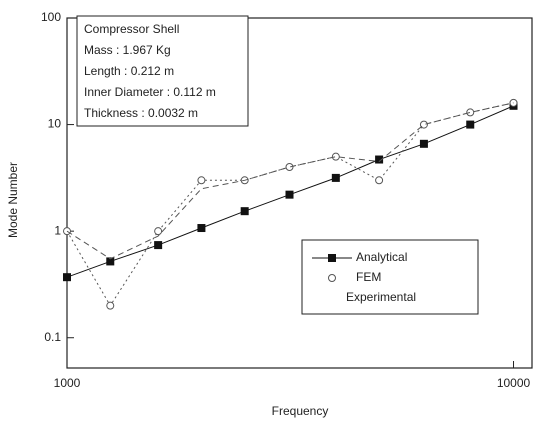  What do you see at coordinates (141, 113) in the screenshot?
I see `info-text: Thickness : 0.0032 m` at bounding box center [141, 113].